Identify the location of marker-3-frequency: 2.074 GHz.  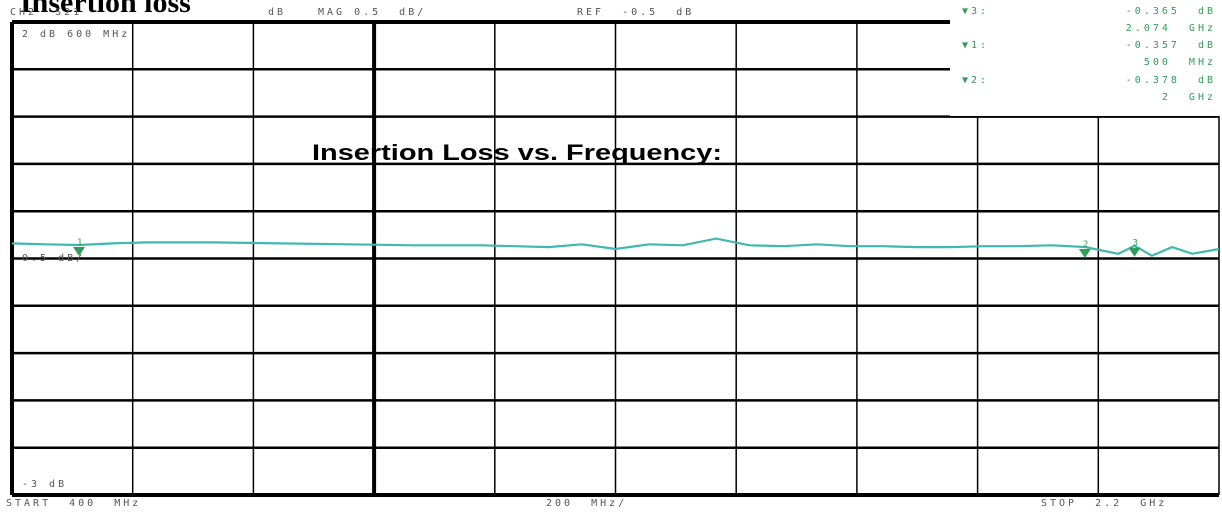
(1170, 28).